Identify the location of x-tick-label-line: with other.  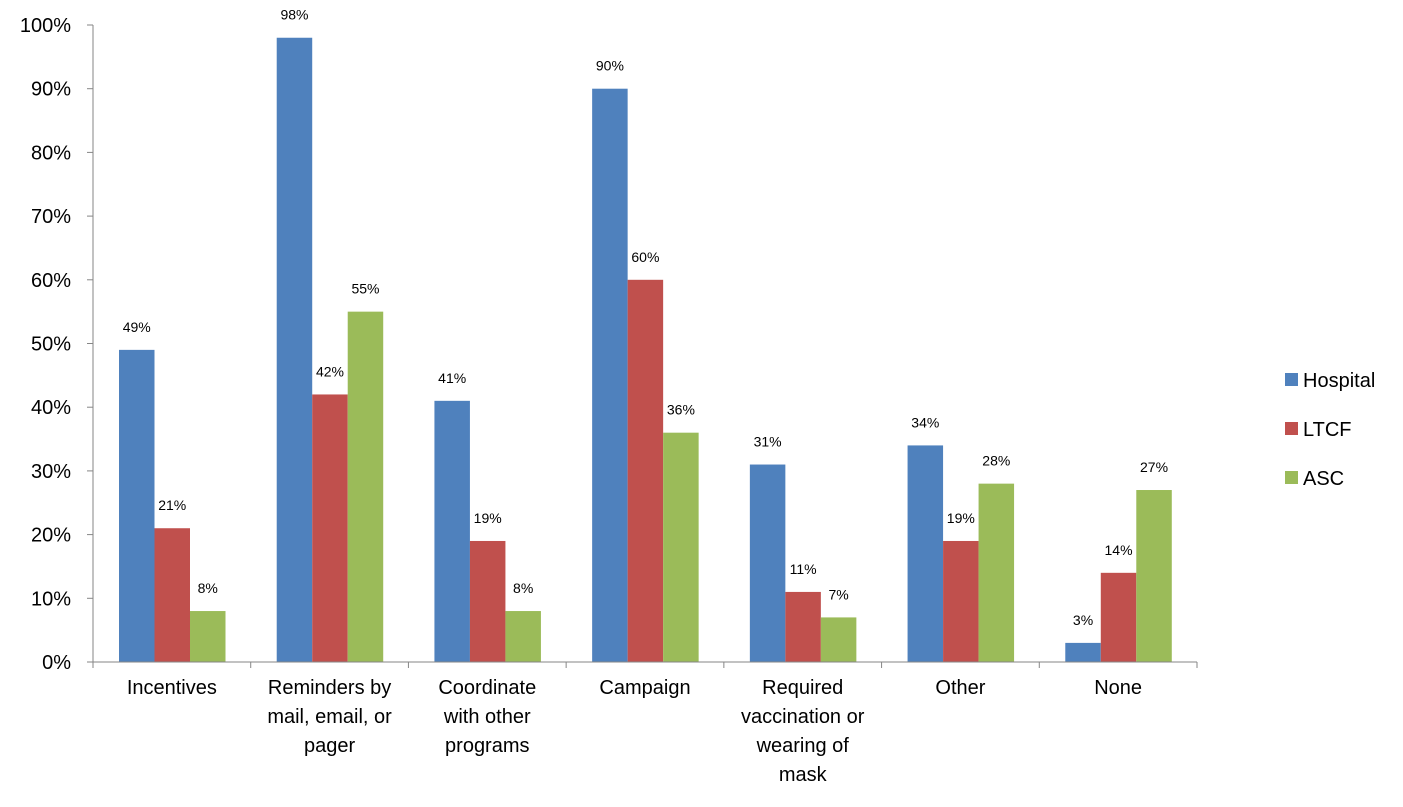
(487, 717).